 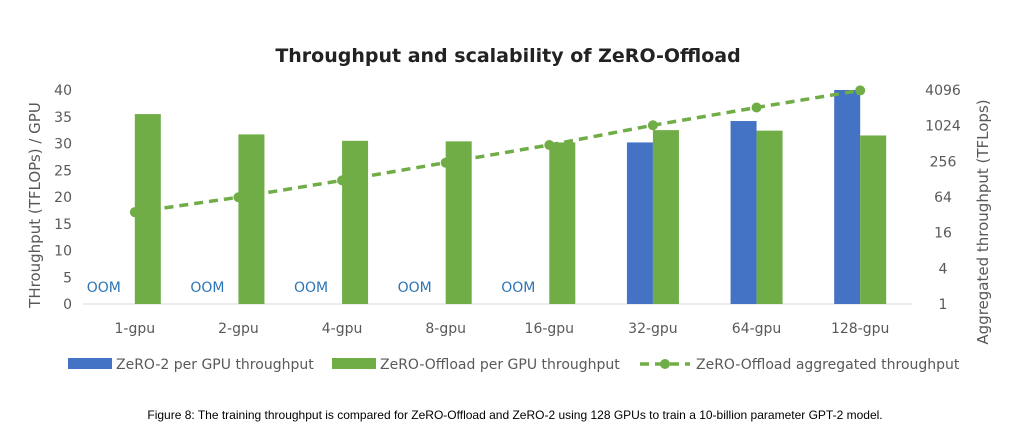 I want to click on x-tick-label: 128-gpu, so click(x=860, y=329).